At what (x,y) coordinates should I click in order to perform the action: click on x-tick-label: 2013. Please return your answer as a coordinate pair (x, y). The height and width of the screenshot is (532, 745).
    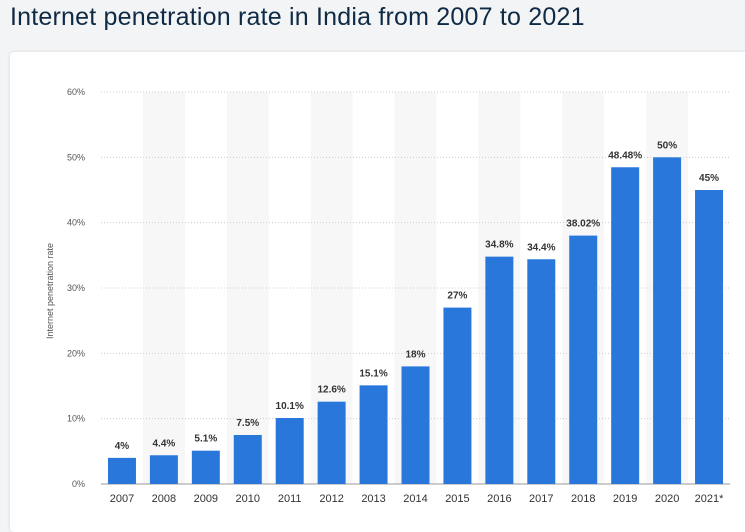
    Looking at the image, I should click on (373, 499).